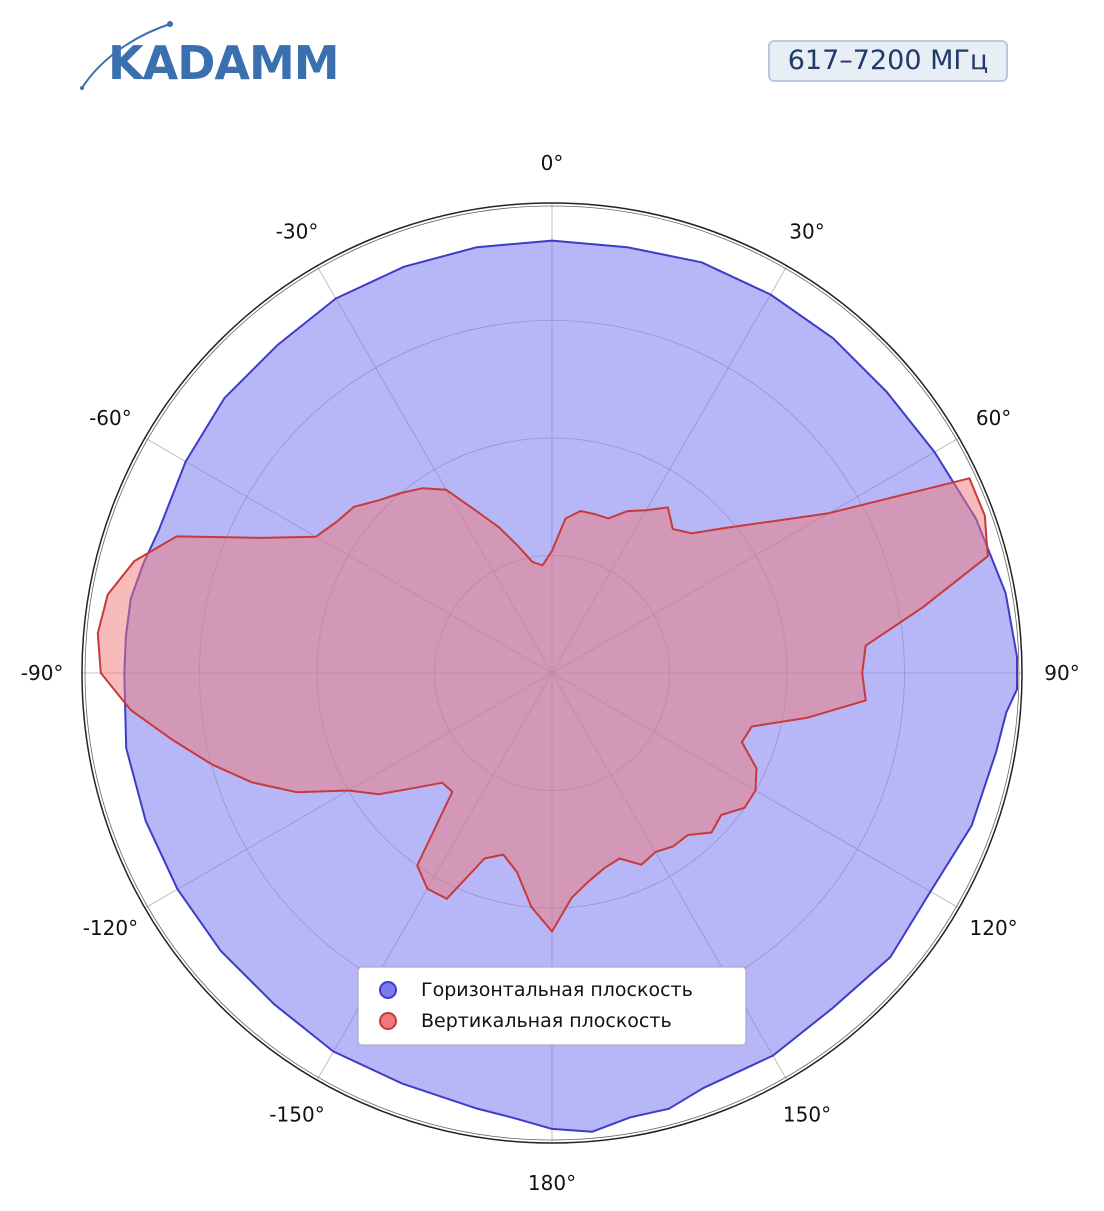  What do you see at coordinates (888, 61) in the screenshot?
I see `frequency-badge: 617–7200 МГц` at bounding box center [888, 61].